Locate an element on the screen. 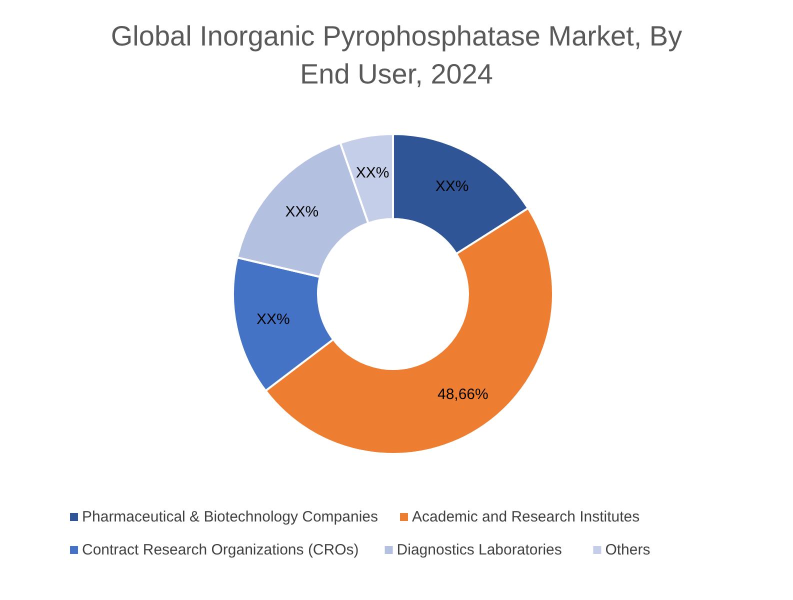  legend-label: Pharmaceutical & Biotechnology Companies is located at coordinates (230, 517).